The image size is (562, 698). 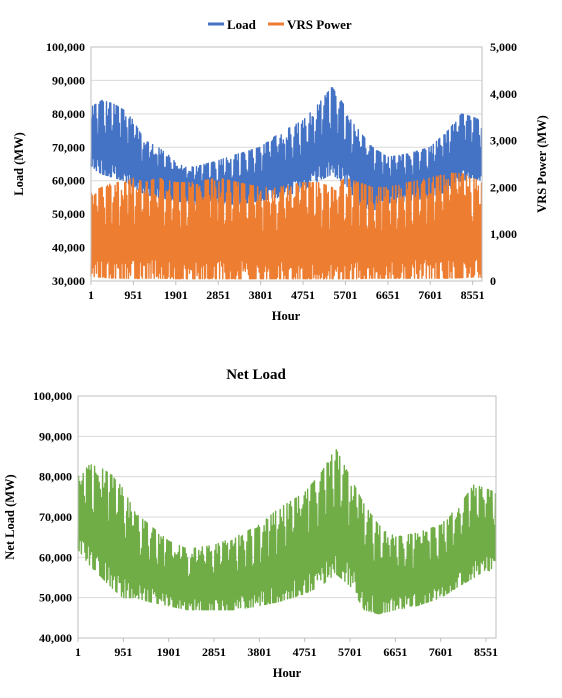 I want to click on y2-tick-label: 2,000, so click(x=503, y=187).